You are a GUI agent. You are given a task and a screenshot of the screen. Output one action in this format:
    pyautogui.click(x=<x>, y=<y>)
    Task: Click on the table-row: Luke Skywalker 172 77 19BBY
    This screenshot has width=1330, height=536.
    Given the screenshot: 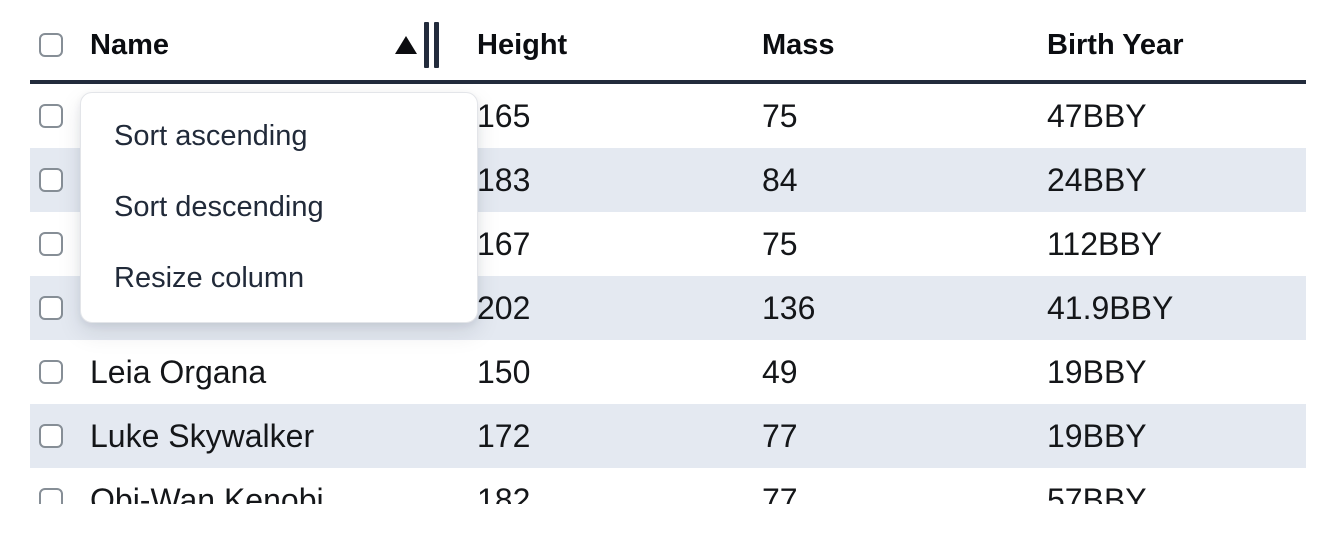 What is the action you would take?
    pyautogui.click(x=668, y=436)
    